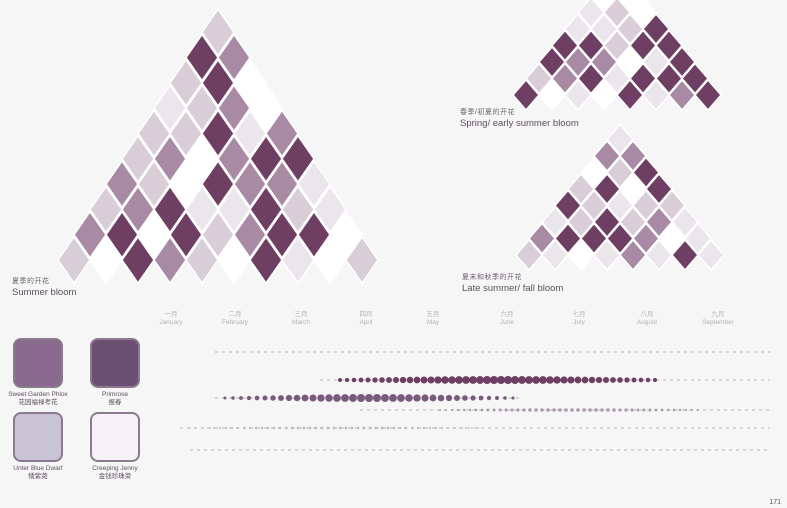 The image size is (787, 508). What do you see at coordinates (115, 363) in the screenshot?
I see `plant-swatch-primrose` at bounding box center [115, 363].